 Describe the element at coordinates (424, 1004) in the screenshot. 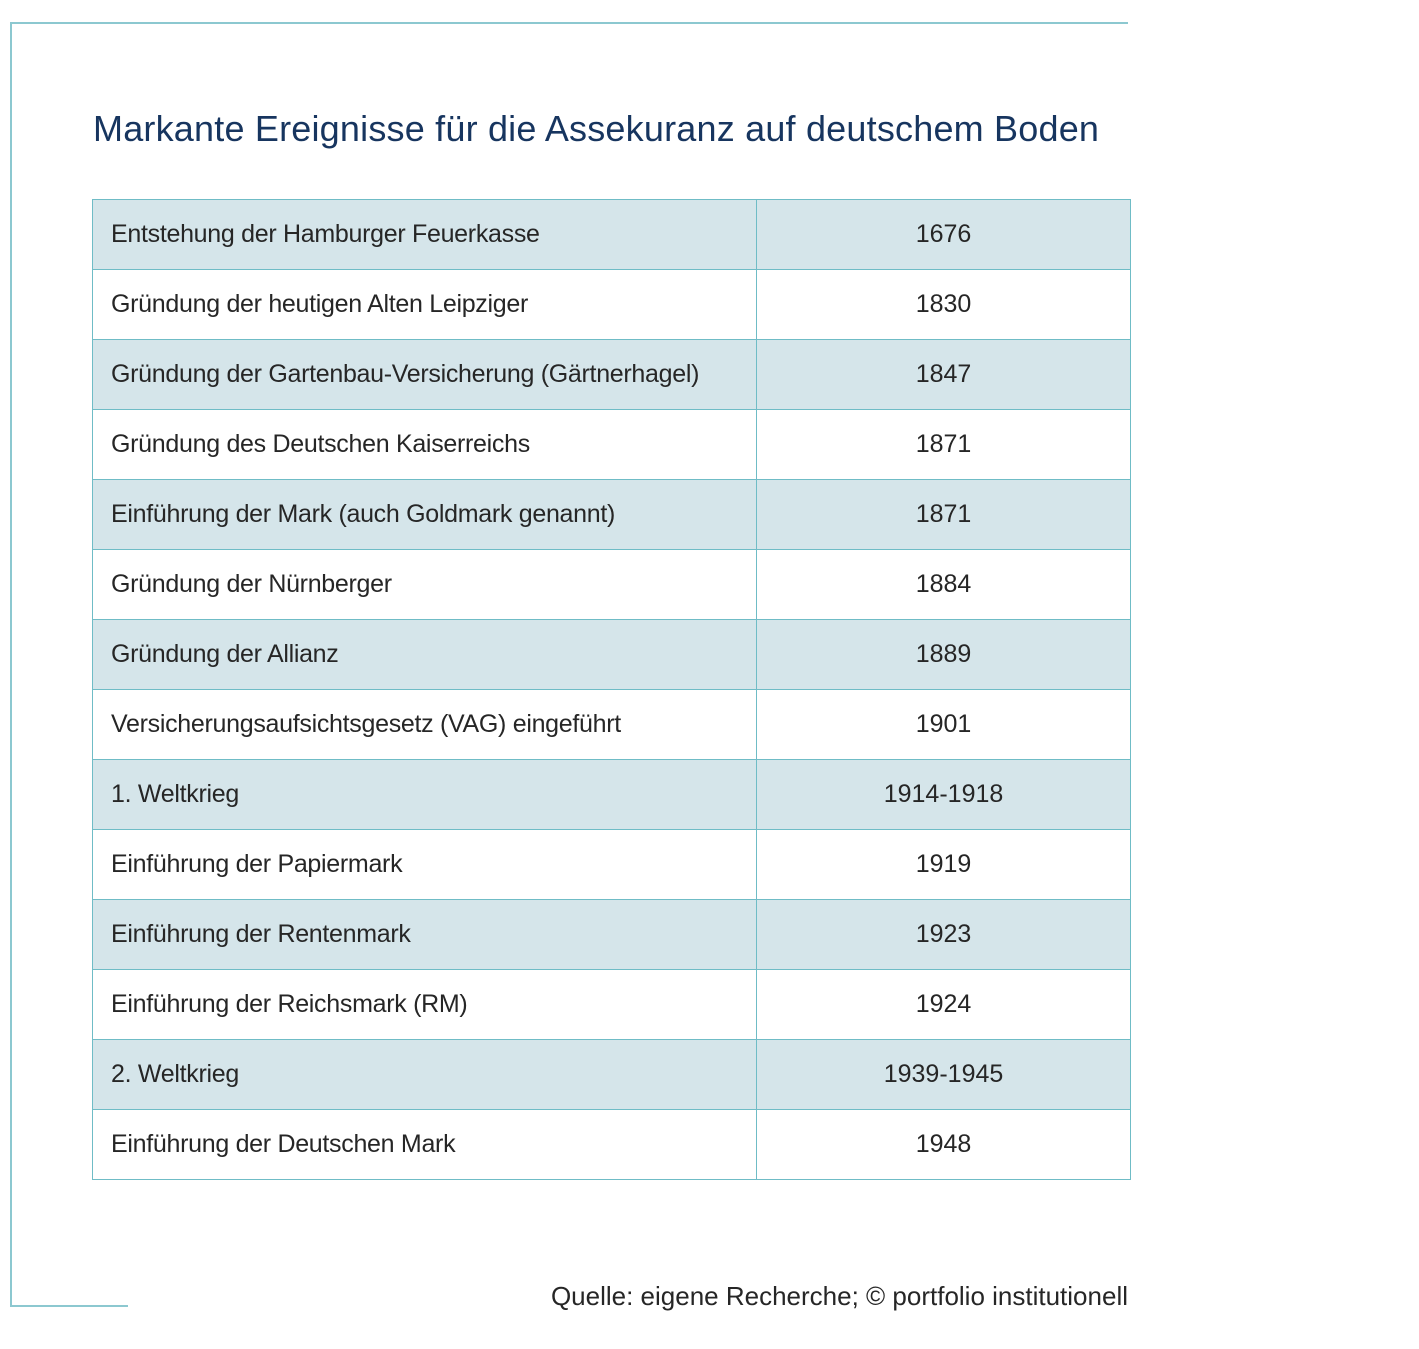

I see `event-cell: Einführung der Reichsmark (RM)` at that location.